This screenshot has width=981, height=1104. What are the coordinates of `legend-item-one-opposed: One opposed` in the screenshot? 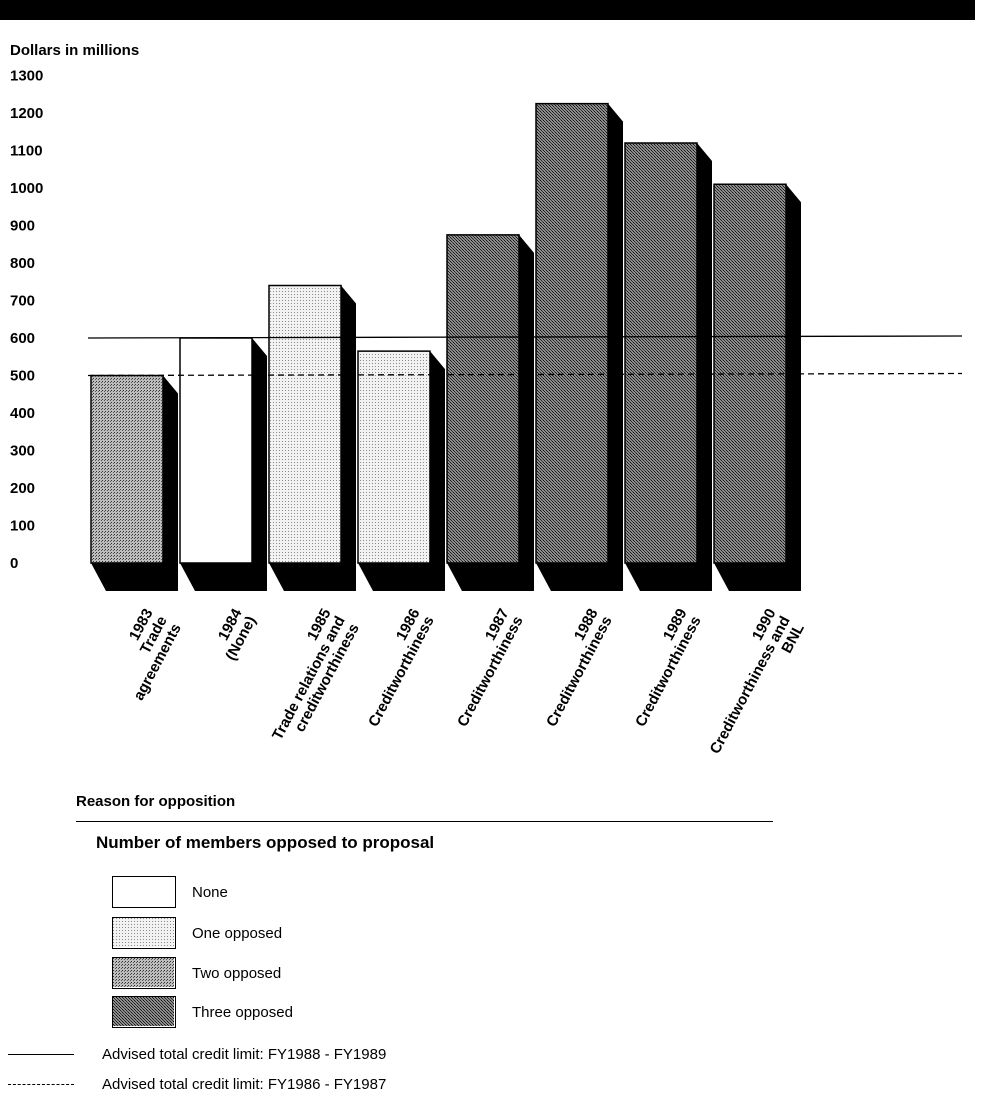 It's located at (197, 933).